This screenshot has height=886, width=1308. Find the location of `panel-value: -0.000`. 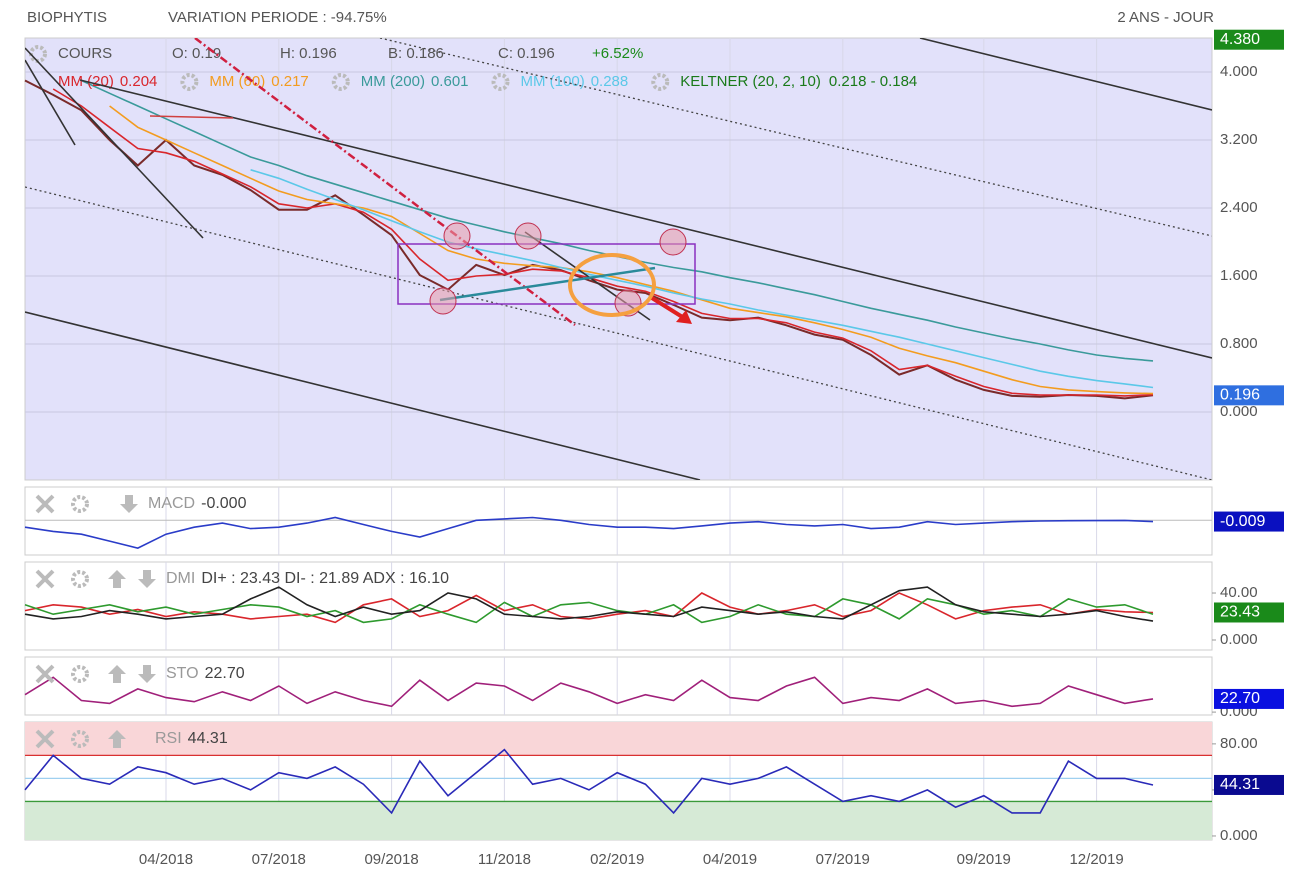

panel-value: -0.000 is located at coordinates (223, 503).